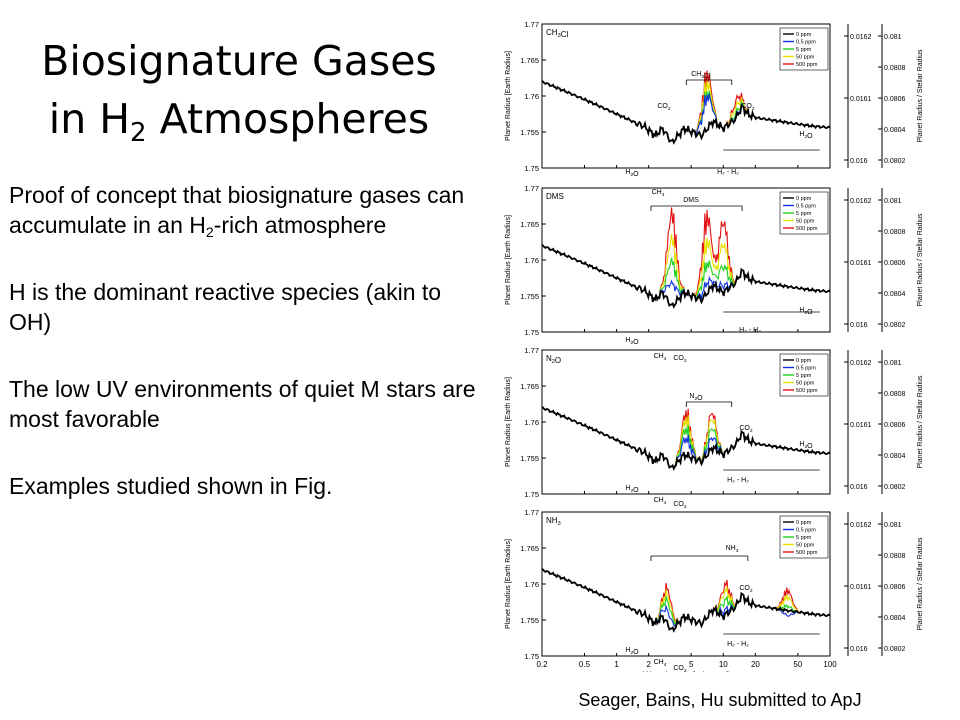 This screenshot has height=720, width=960. Describe the element at coordinates (723, 664) in the screenshot. I see `x-tick-label: 10` at that location.